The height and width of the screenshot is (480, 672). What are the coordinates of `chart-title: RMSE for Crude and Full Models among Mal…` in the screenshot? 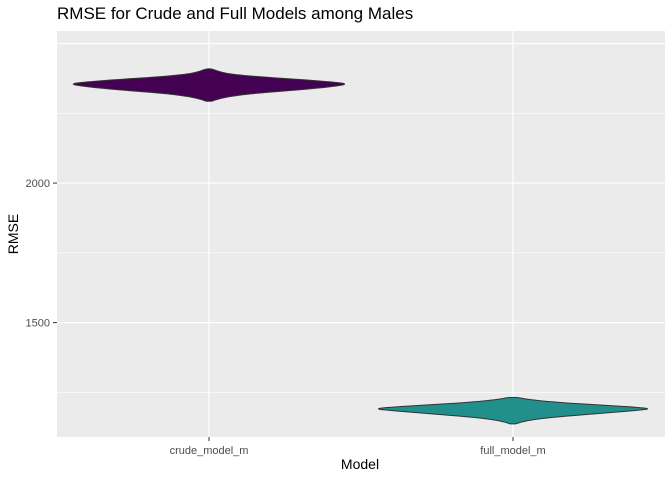 It's located at (235, 13).